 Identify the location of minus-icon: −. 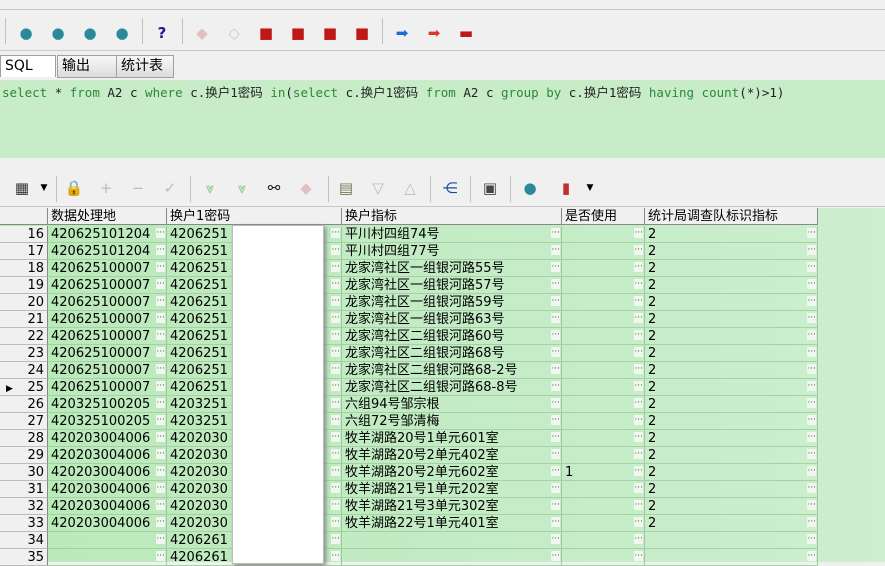
(138, 188).